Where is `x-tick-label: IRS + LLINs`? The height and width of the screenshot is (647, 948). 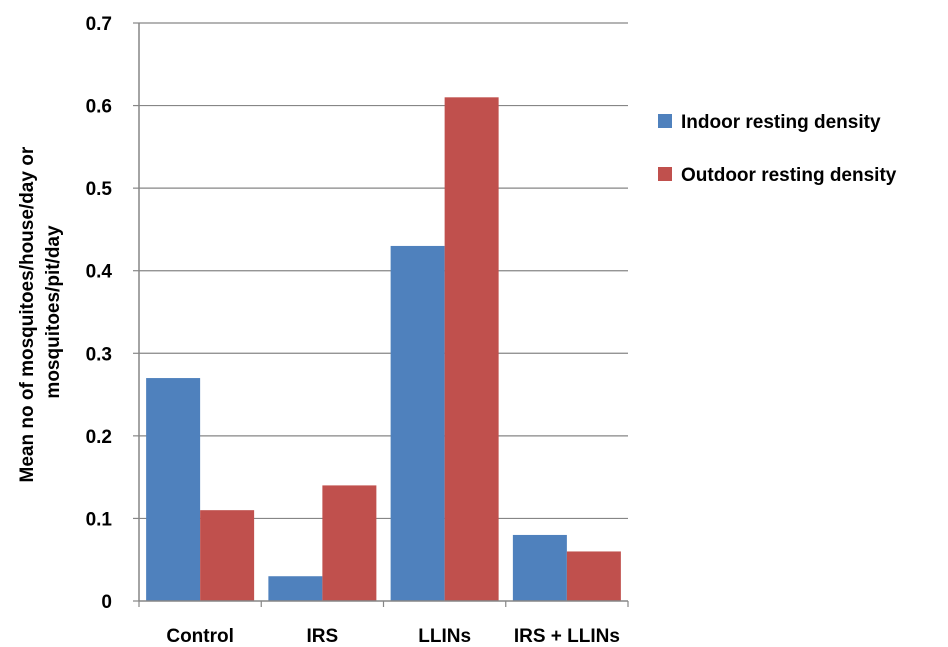 x-tick-label: IRS + LLINs is located at coordinates (567, 636).